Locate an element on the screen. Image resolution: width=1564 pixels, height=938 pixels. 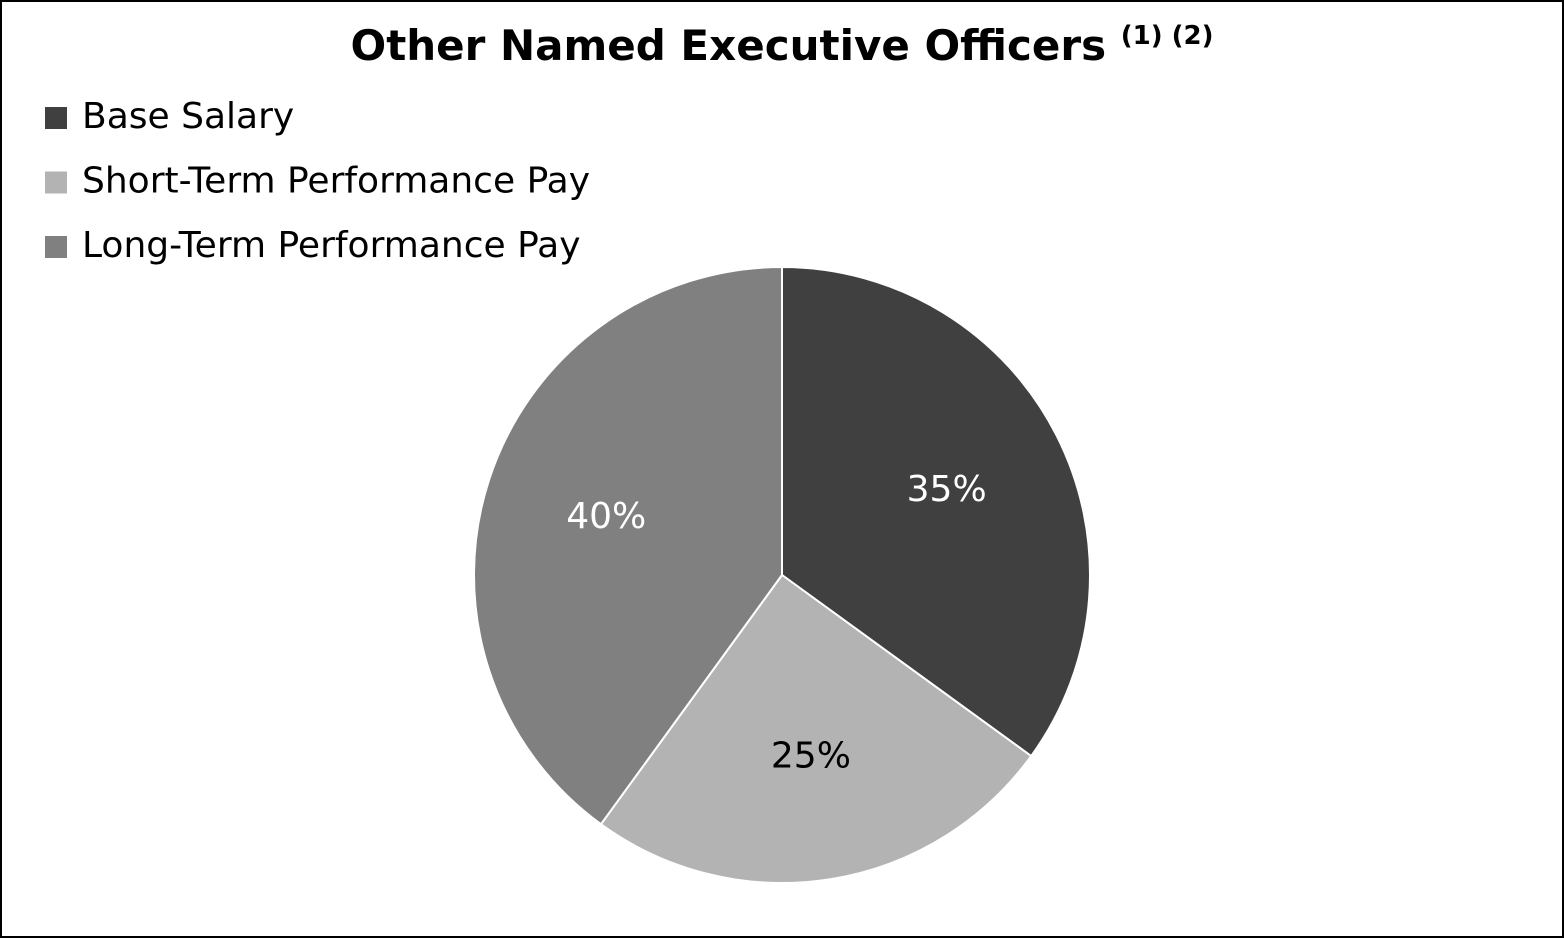
title-notes: (1) (2) is located at coordinates (1167, 36).